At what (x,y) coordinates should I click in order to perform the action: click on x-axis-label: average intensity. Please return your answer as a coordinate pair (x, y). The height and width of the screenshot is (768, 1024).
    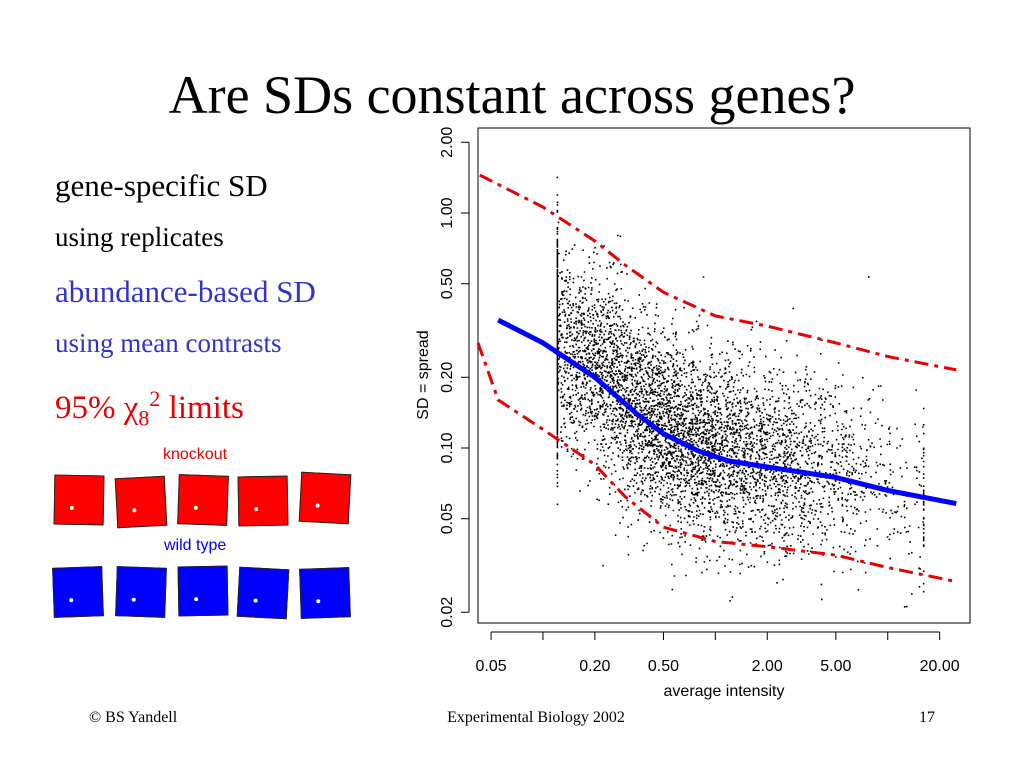
    Looking at the image, I should click on (724, 691).